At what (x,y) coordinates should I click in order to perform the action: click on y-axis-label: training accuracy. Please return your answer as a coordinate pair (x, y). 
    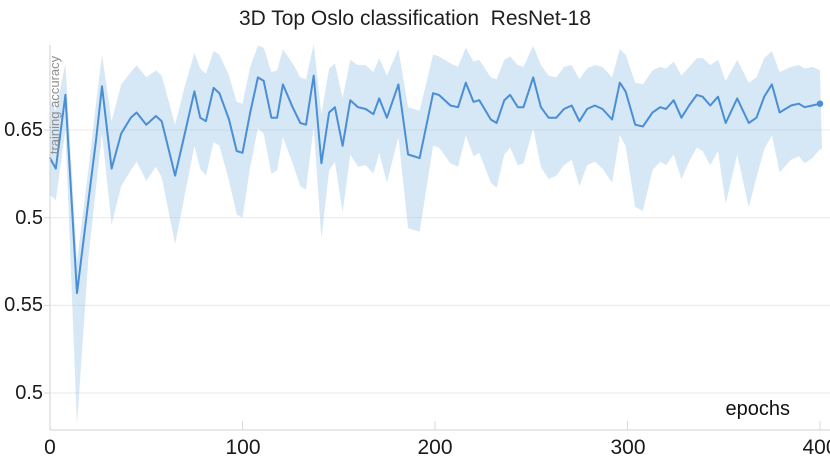
    Looking at the image, I should click on (54, 105).